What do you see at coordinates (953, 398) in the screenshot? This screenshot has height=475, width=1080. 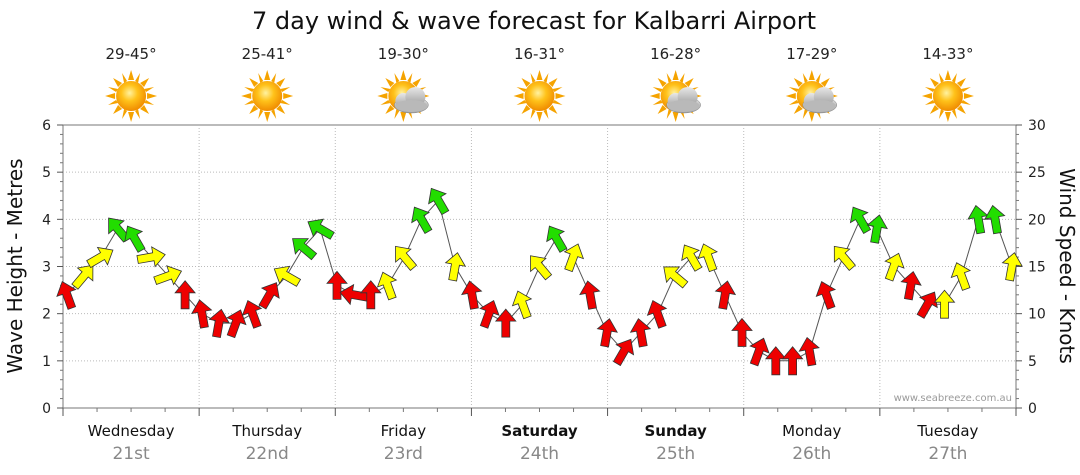 I see `watermark: www.seabreeze.com.au` at bounding box center [953, 398].